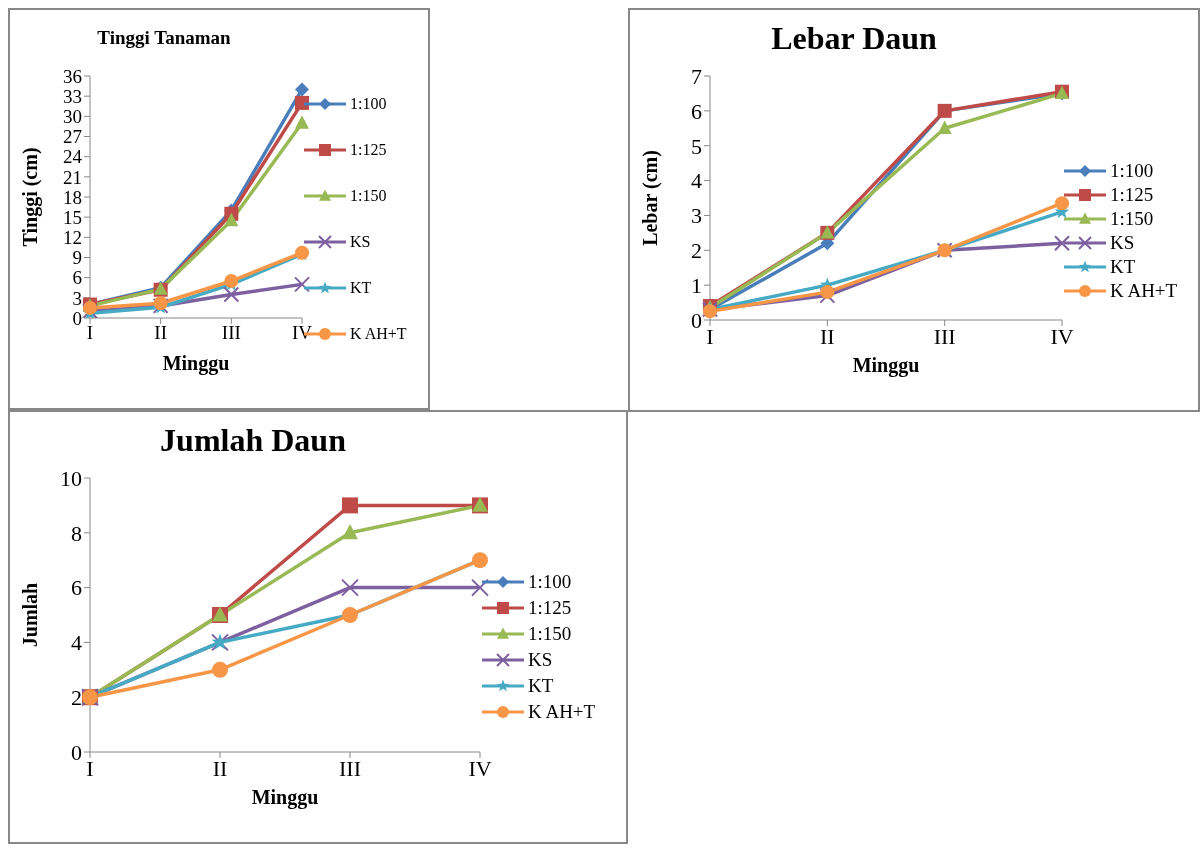 The width and height of the screenshot is (1202, 852). I want to click on y-tick-label: 8, so click(76, 533).